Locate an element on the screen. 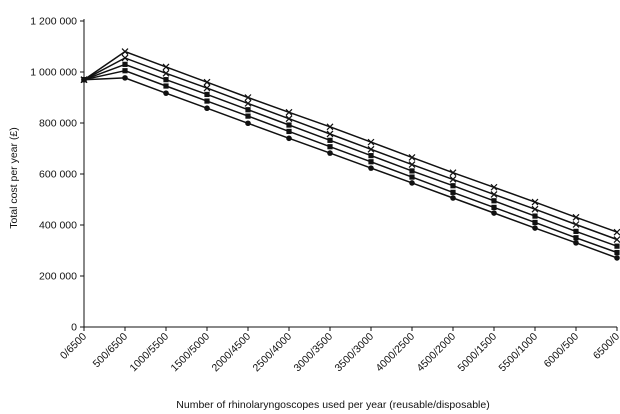  y-tick-label: 0 is located at coordinates (74, 328).